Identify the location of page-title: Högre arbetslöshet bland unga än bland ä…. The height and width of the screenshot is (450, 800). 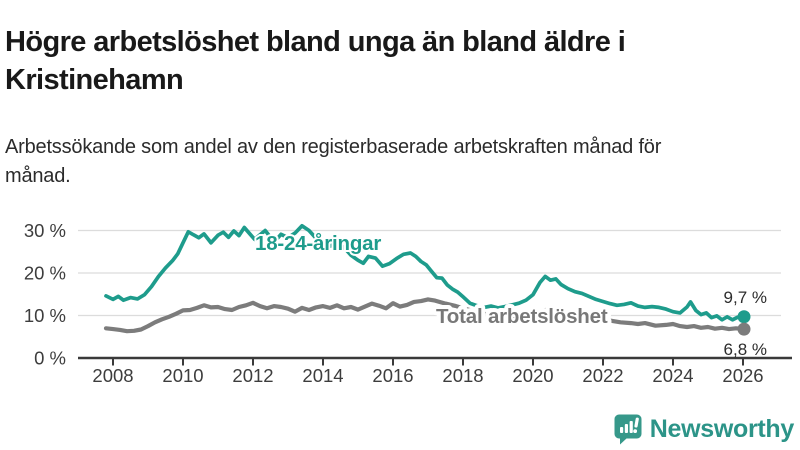
(315, 61).